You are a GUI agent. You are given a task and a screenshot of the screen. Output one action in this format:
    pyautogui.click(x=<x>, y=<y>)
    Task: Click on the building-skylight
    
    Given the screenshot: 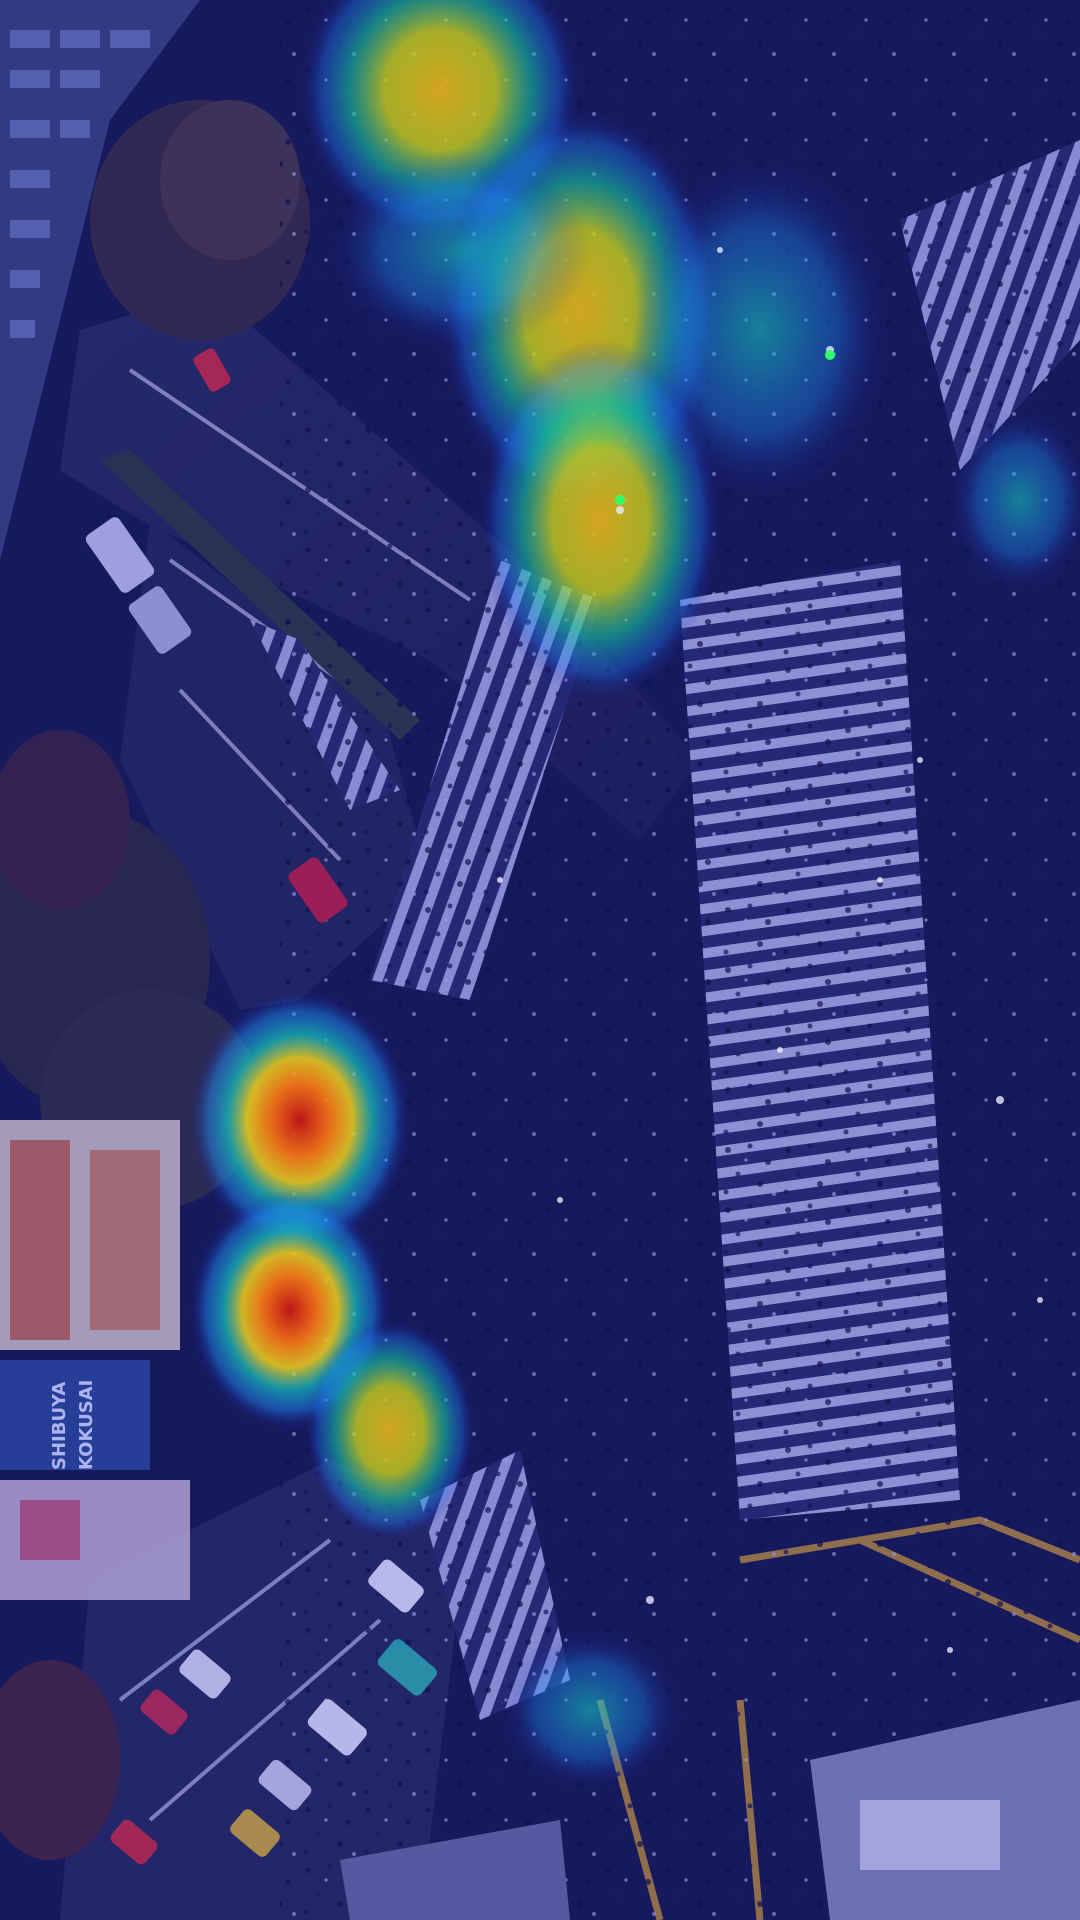 What is the action you would take?
    pyautogui.click(x=930, y=1835)
    